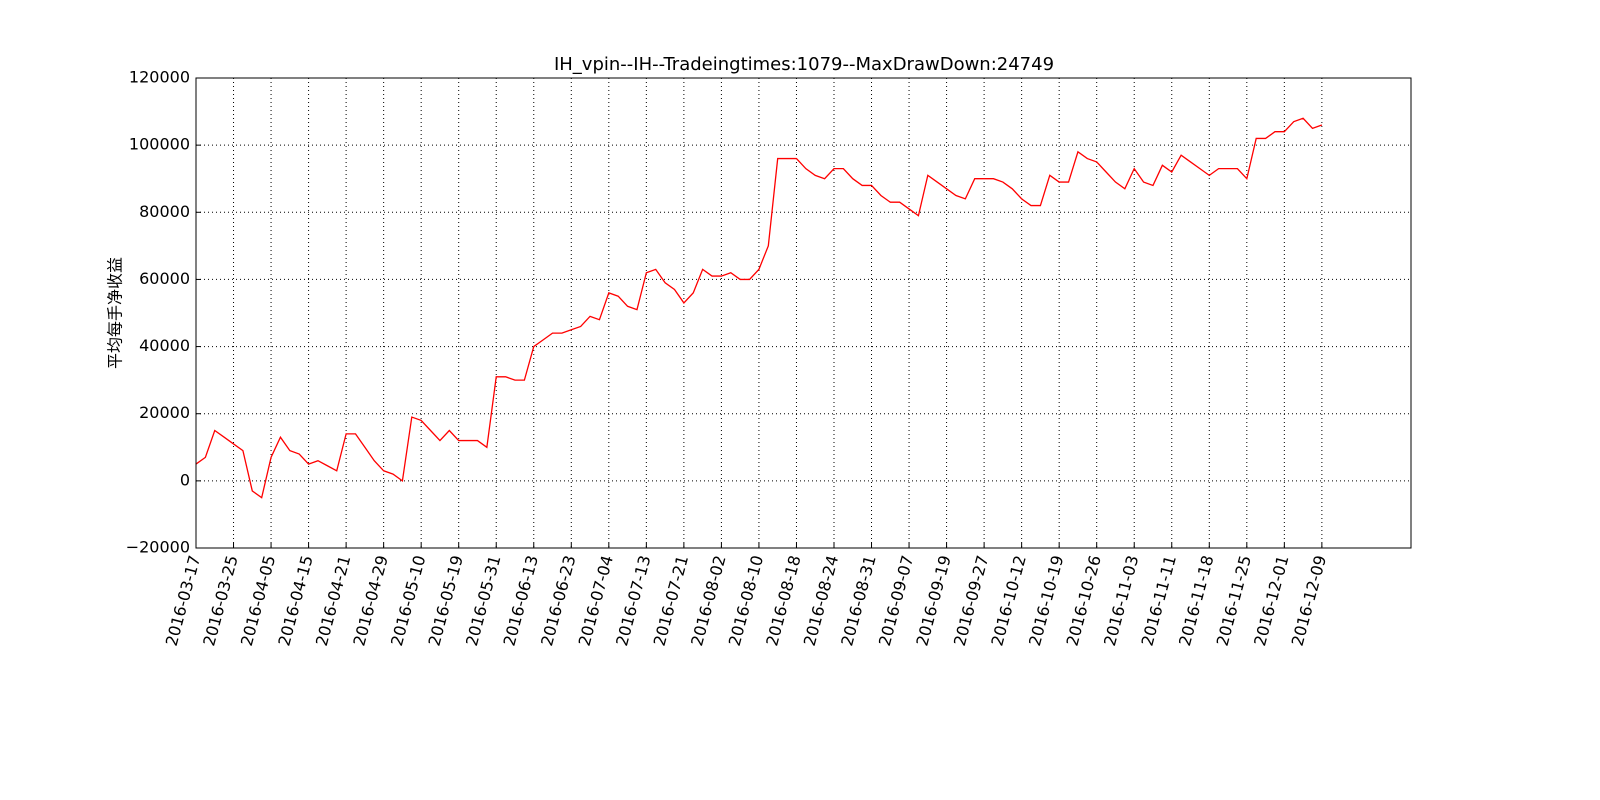  Describe the element at coordinates (158, 547) in the screenshot. I see `y-tick-label: −20000` at that location.